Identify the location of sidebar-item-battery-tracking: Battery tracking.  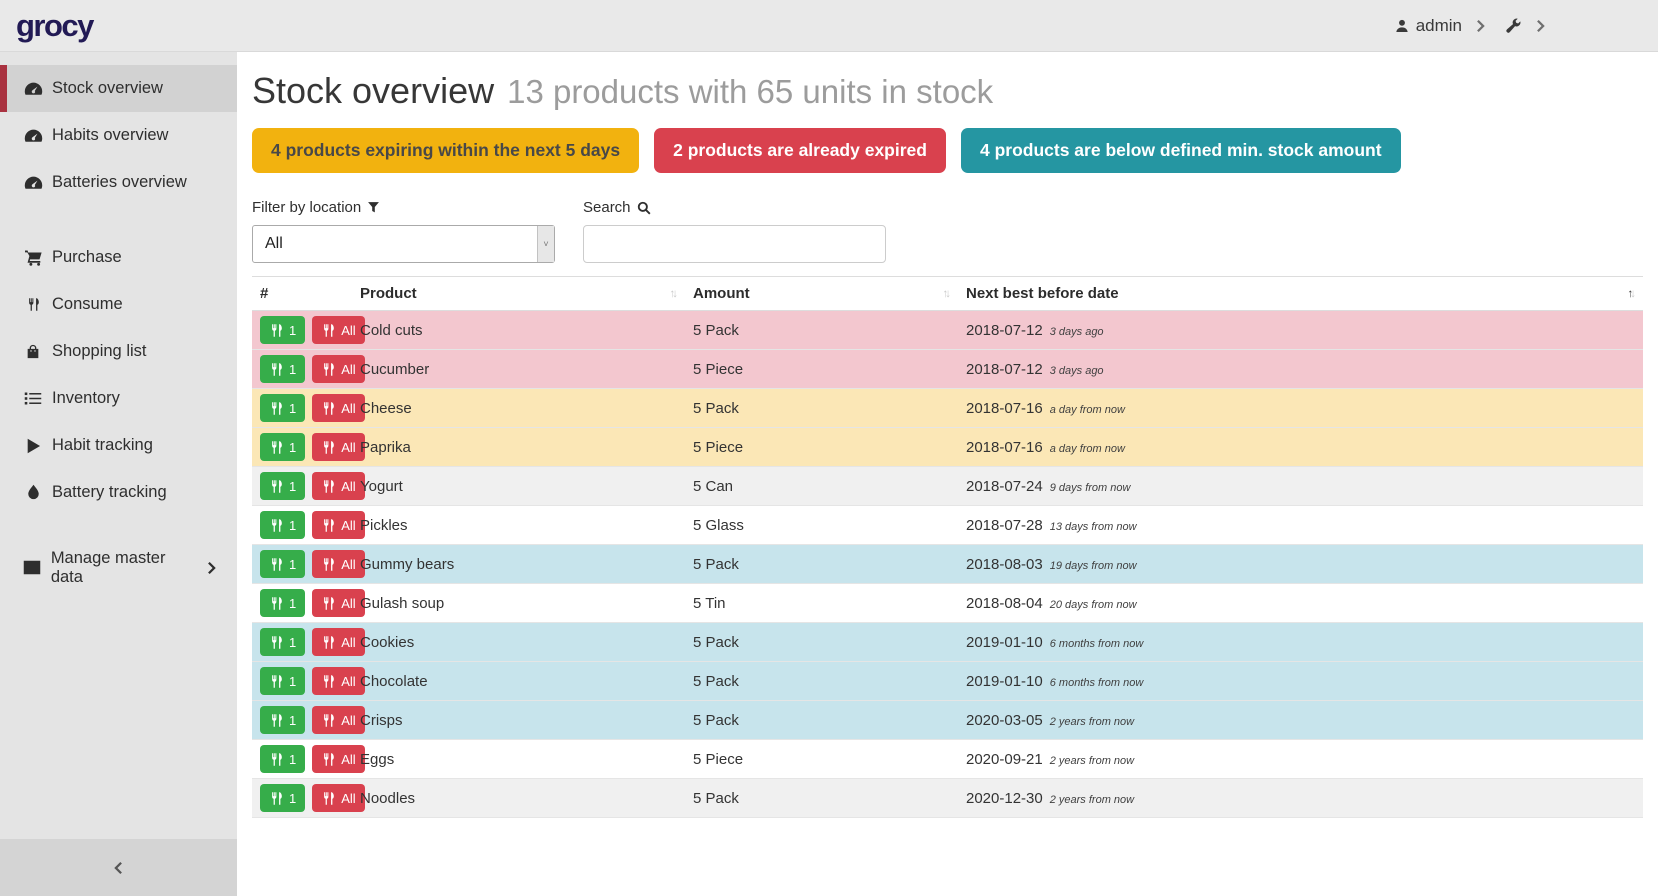
(118, 492).